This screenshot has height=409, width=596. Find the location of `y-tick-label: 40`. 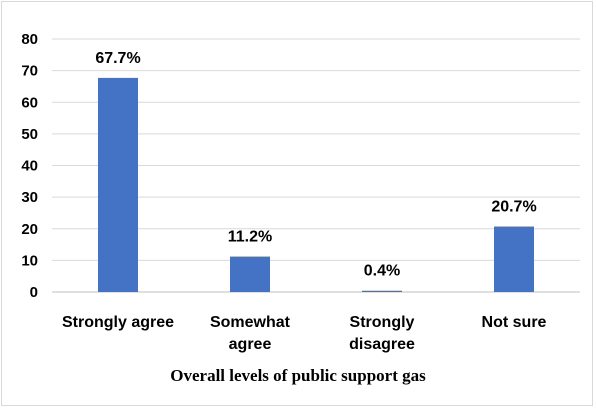

y-tick-label: 40 is located at coordinates (29, 166).